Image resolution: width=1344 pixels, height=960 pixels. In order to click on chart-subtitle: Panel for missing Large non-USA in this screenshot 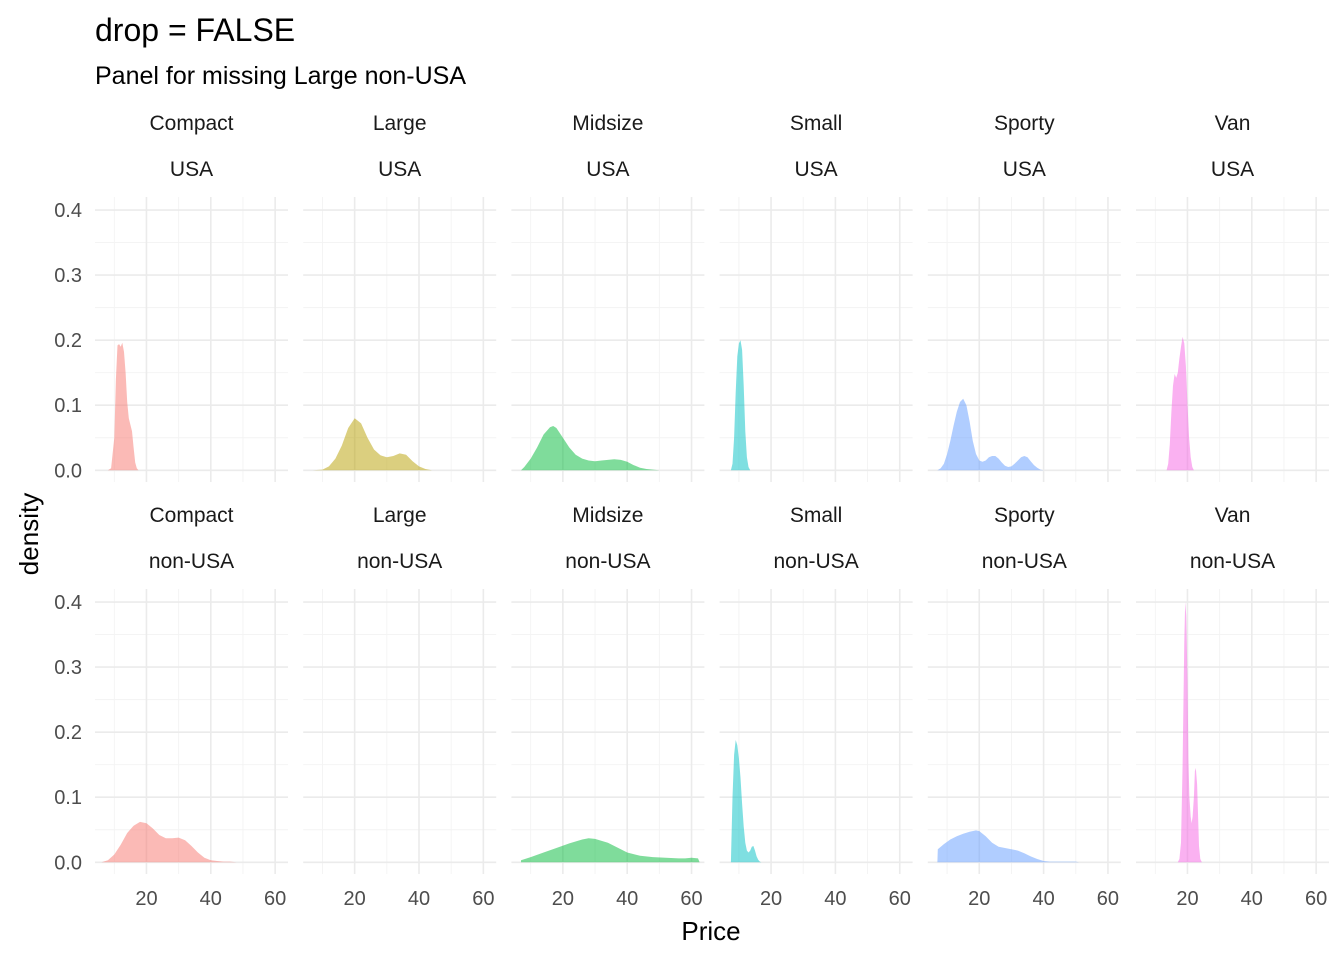, I will do `click(280, 76)`.